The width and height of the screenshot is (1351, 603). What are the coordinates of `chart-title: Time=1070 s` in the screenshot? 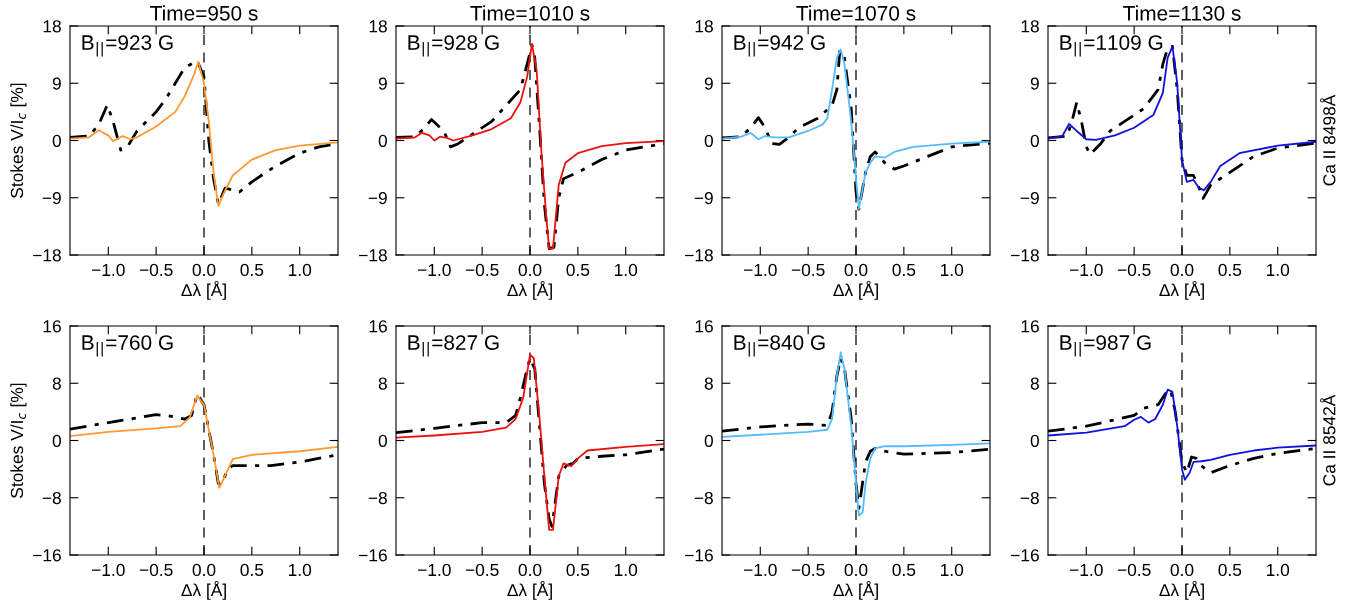 It's located at (856, 13).